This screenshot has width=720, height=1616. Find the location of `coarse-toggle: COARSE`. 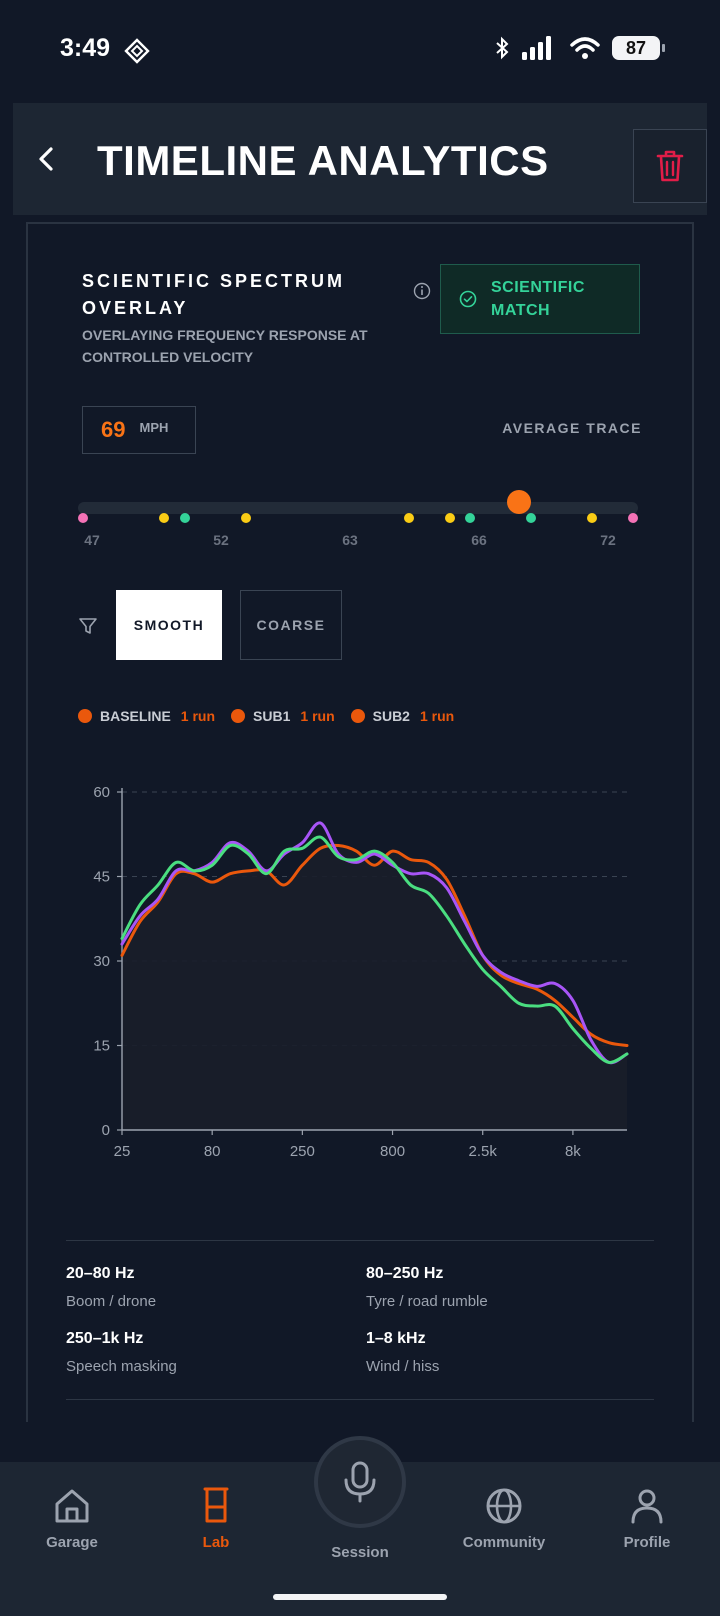

coarse-toggle: COARSE is located at coordinates (291, 625).